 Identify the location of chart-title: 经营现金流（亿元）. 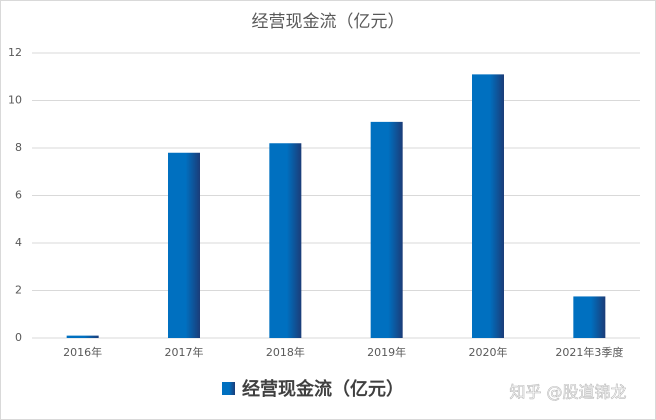
(328, 22).